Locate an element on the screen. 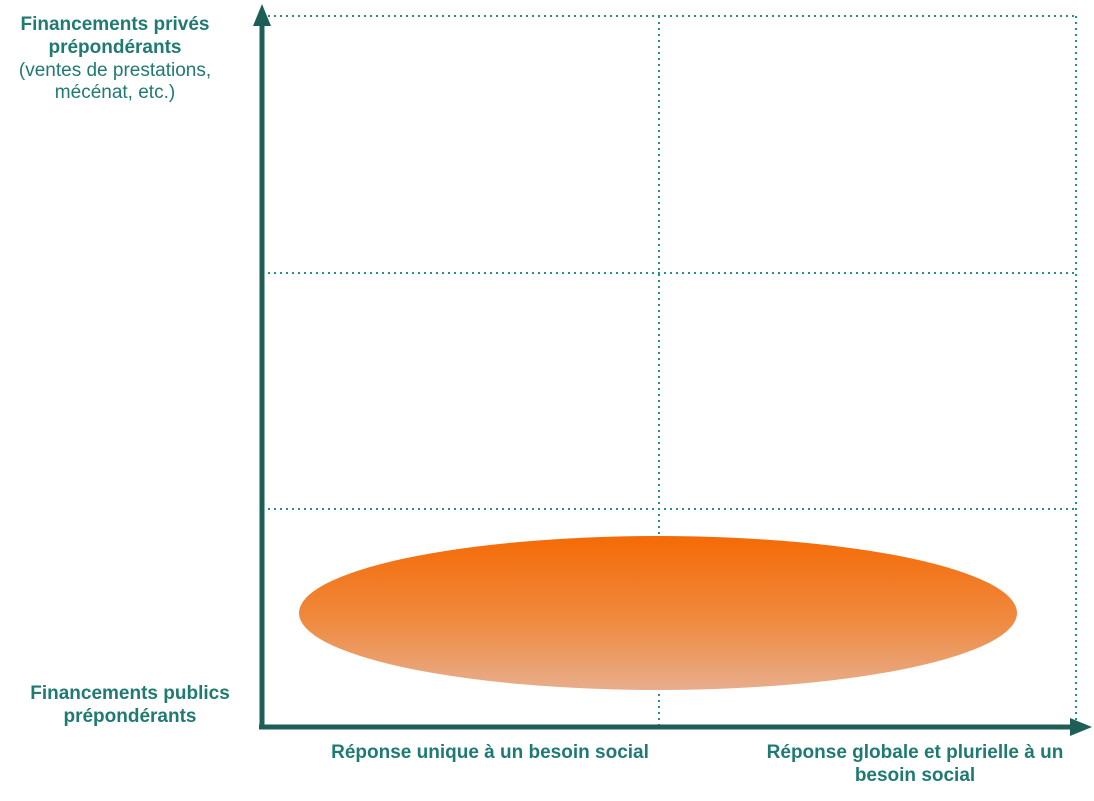 The height and width of the screenshot is (801, 1094). y-axis-arrow-icon is located at coordinates (262, 15).